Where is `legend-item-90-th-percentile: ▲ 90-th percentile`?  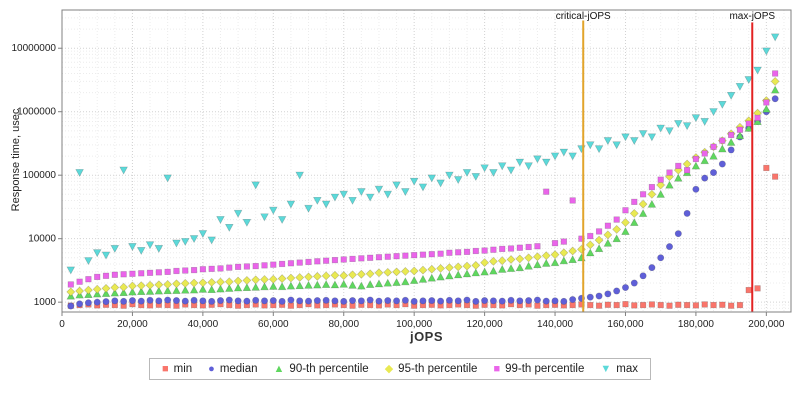
legend-item-90-th-percentile: ▲ 90-th percentile is located at coordinates (321, 369).